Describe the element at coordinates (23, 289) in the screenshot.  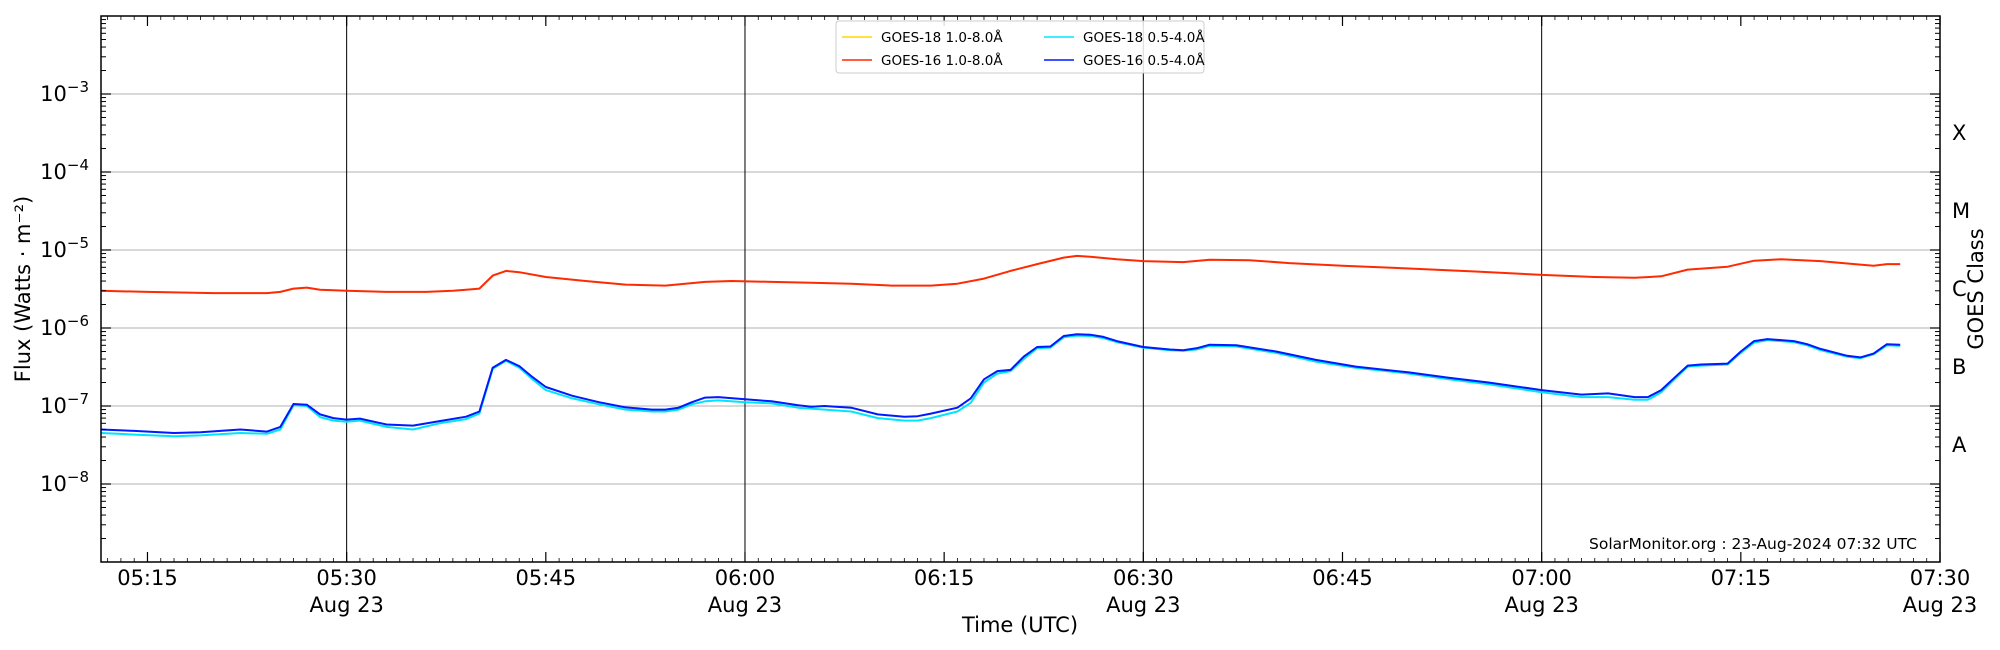
I see `y-axis-title: Flux (Watts · m⁻²)` at that location.